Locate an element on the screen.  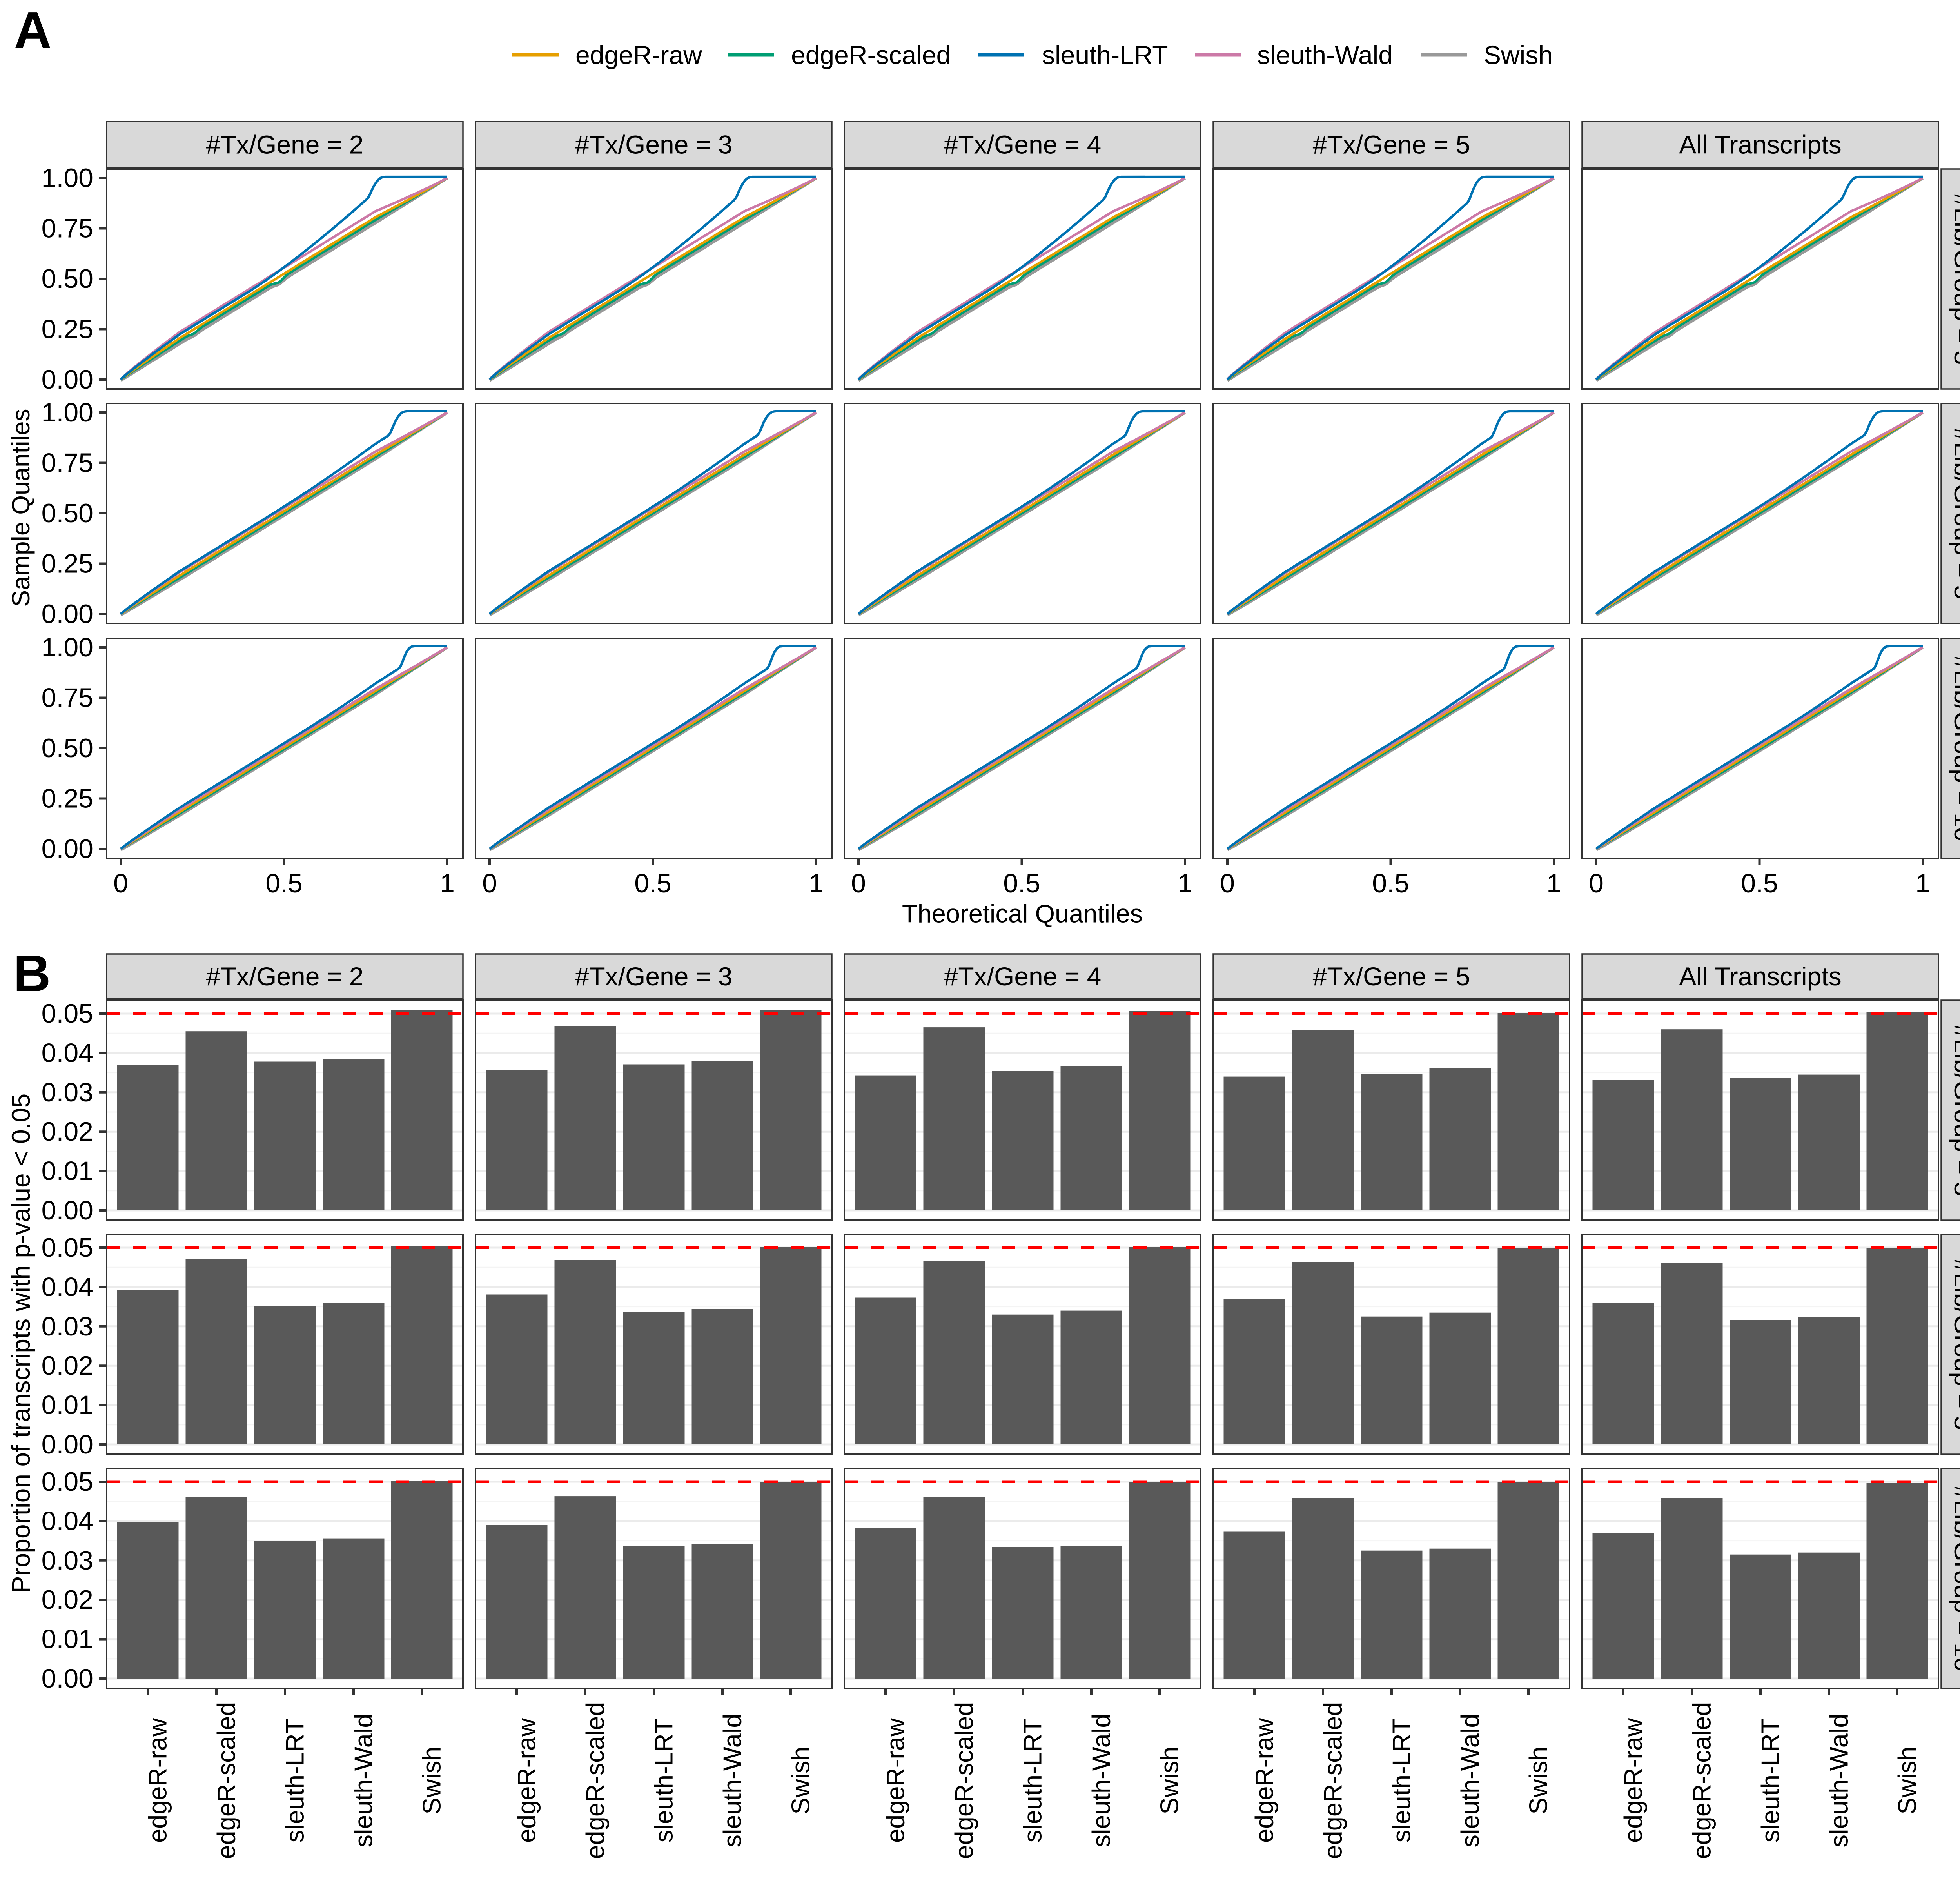
svg-text: B is located at coordinates (32, 973).